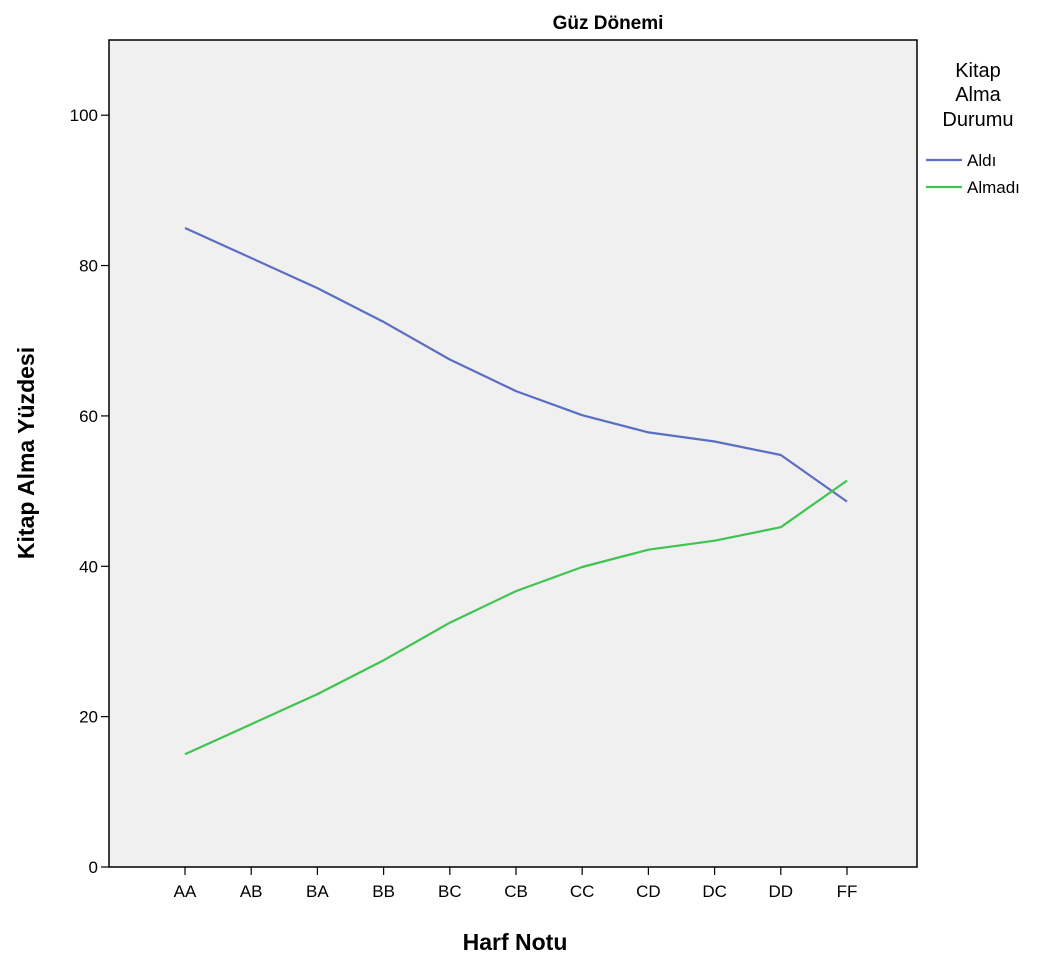 The width and height of the screenshot is (1037, 960). I want to click on y-tick-label: 60, so click(88, 416).